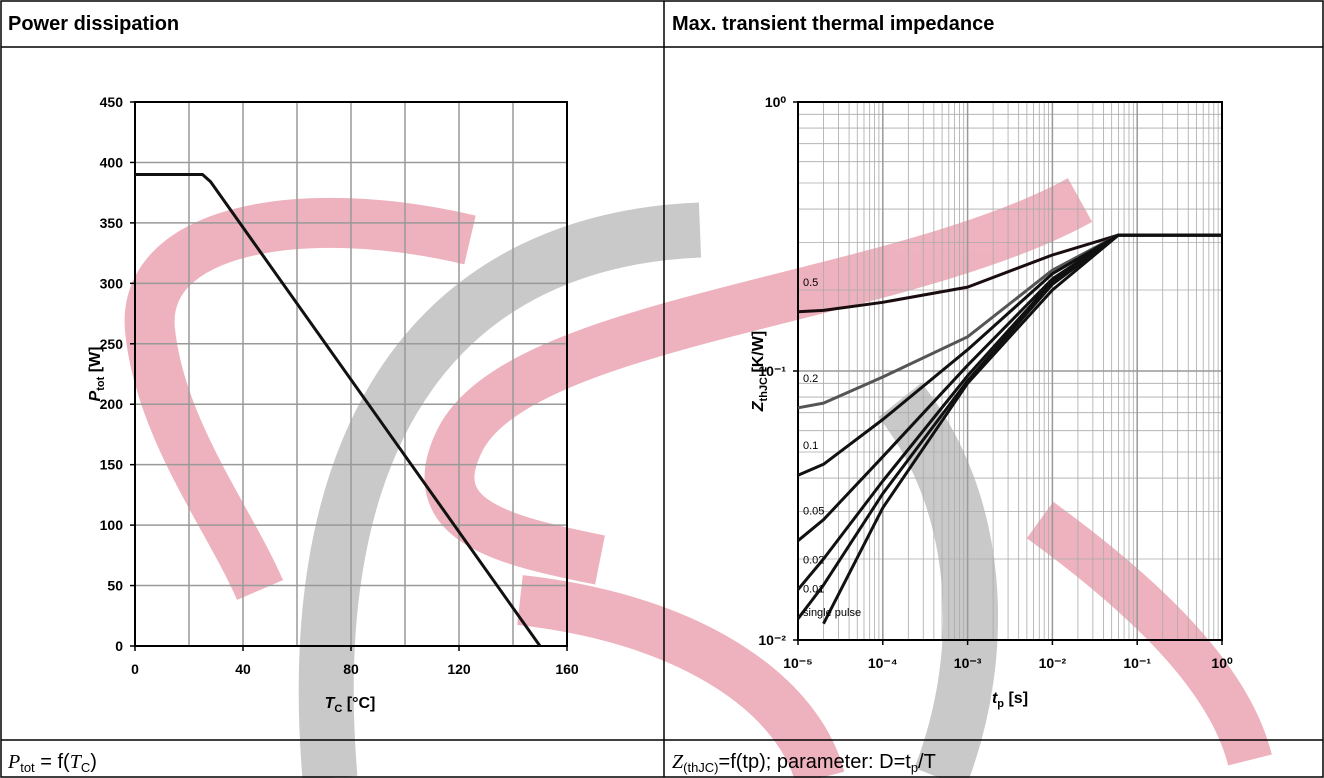 This screenshot has width=1324, height=778. Describe the element at coordinates (813, 561) in the screenshot. I see `curve-label: 0.02` at that location.